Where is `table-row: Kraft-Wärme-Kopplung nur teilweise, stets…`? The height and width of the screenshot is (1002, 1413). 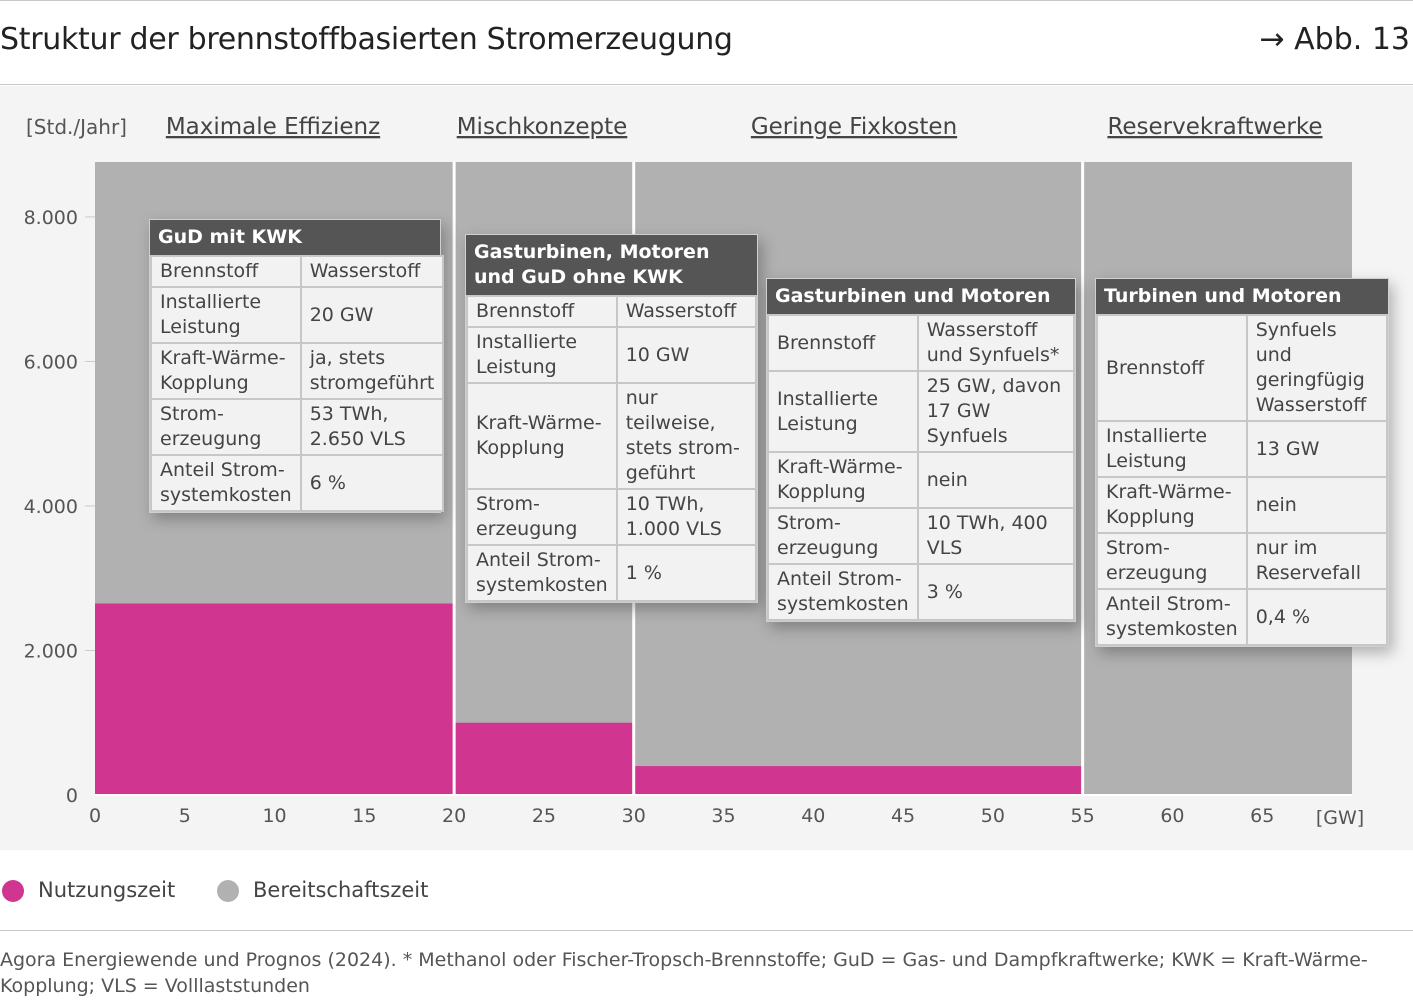
table-row: Kraft-Wärme-Kopplung nur teilweise, stets… is located at coordinates (612, 436).